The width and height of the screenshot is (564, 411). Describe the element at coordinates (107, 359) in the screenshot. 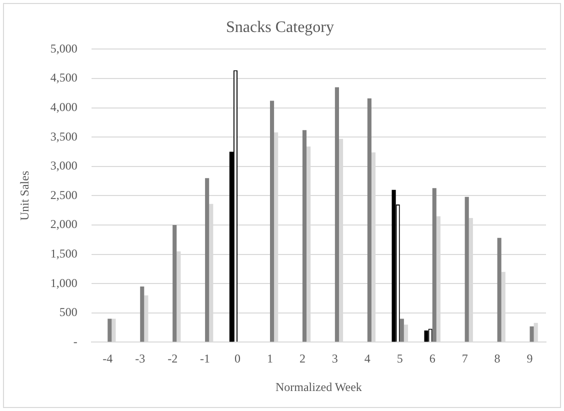

I see `x-tick-label: -4` at that location.